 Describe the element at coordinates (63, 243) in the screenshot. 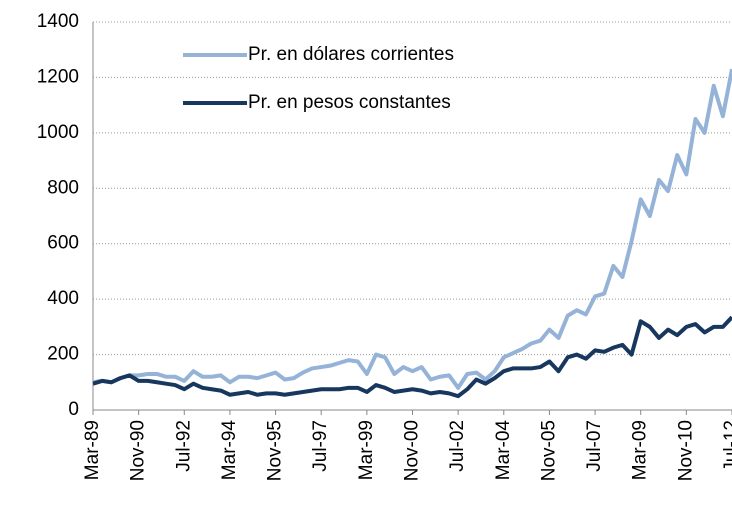

I see `y-tick-label: 600` at that location.